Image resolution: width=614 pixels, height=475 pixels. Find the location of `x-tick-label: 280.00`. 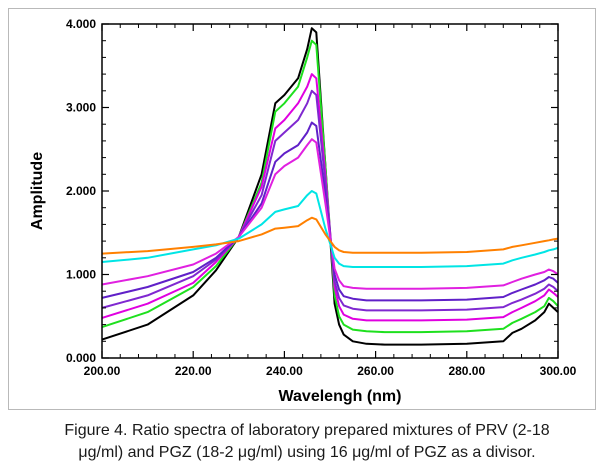

x-tick-label: 280.00 is located at coordinates (466, 371).